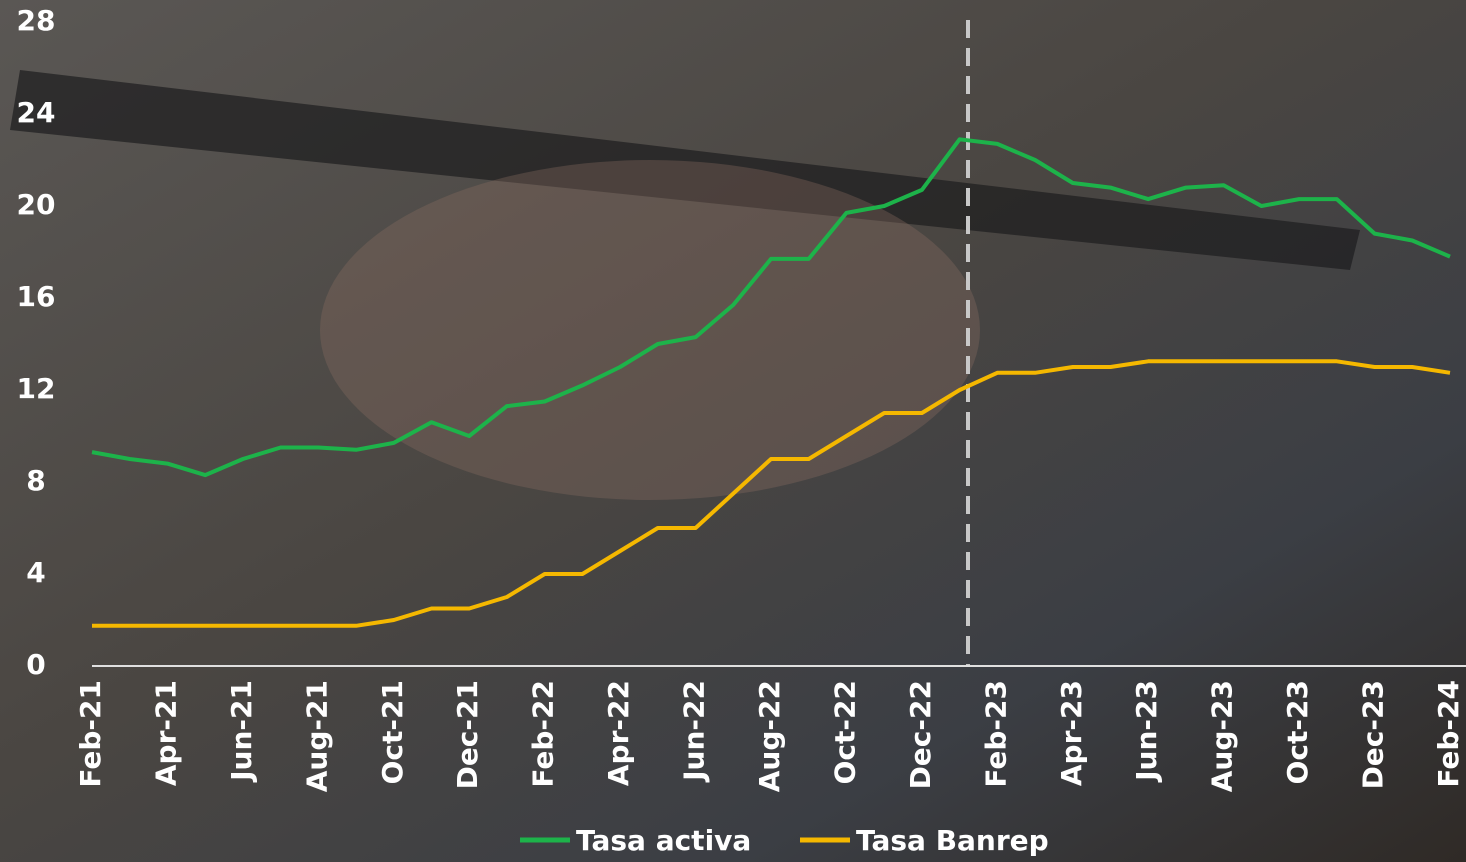  What do you see at coordinates (694, 731) in the screenshot?
I see `x-tick-label: Jun-22` at bounding box center [694, 731].